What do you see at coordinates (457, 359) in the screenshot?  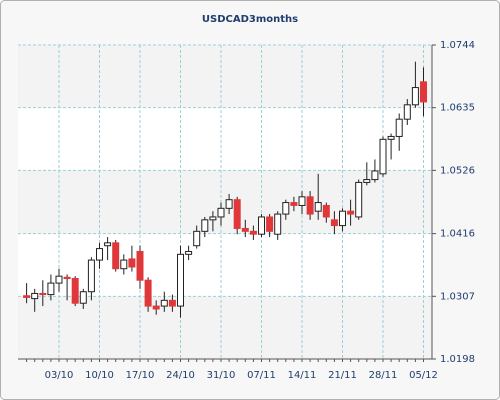 I see `y-tick-label: 1.0198` at bounding box center [457, 359].